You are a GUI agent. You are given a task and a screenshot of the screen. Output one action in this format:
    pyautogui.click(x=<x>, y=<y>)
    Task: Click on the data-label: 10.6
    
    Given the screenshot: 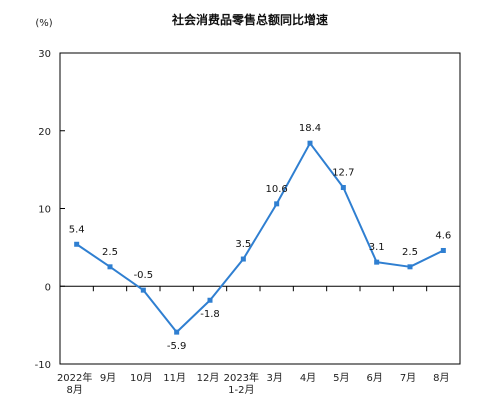 What is the action you would take?
    pyautogui.click(x=277, y=189)
    